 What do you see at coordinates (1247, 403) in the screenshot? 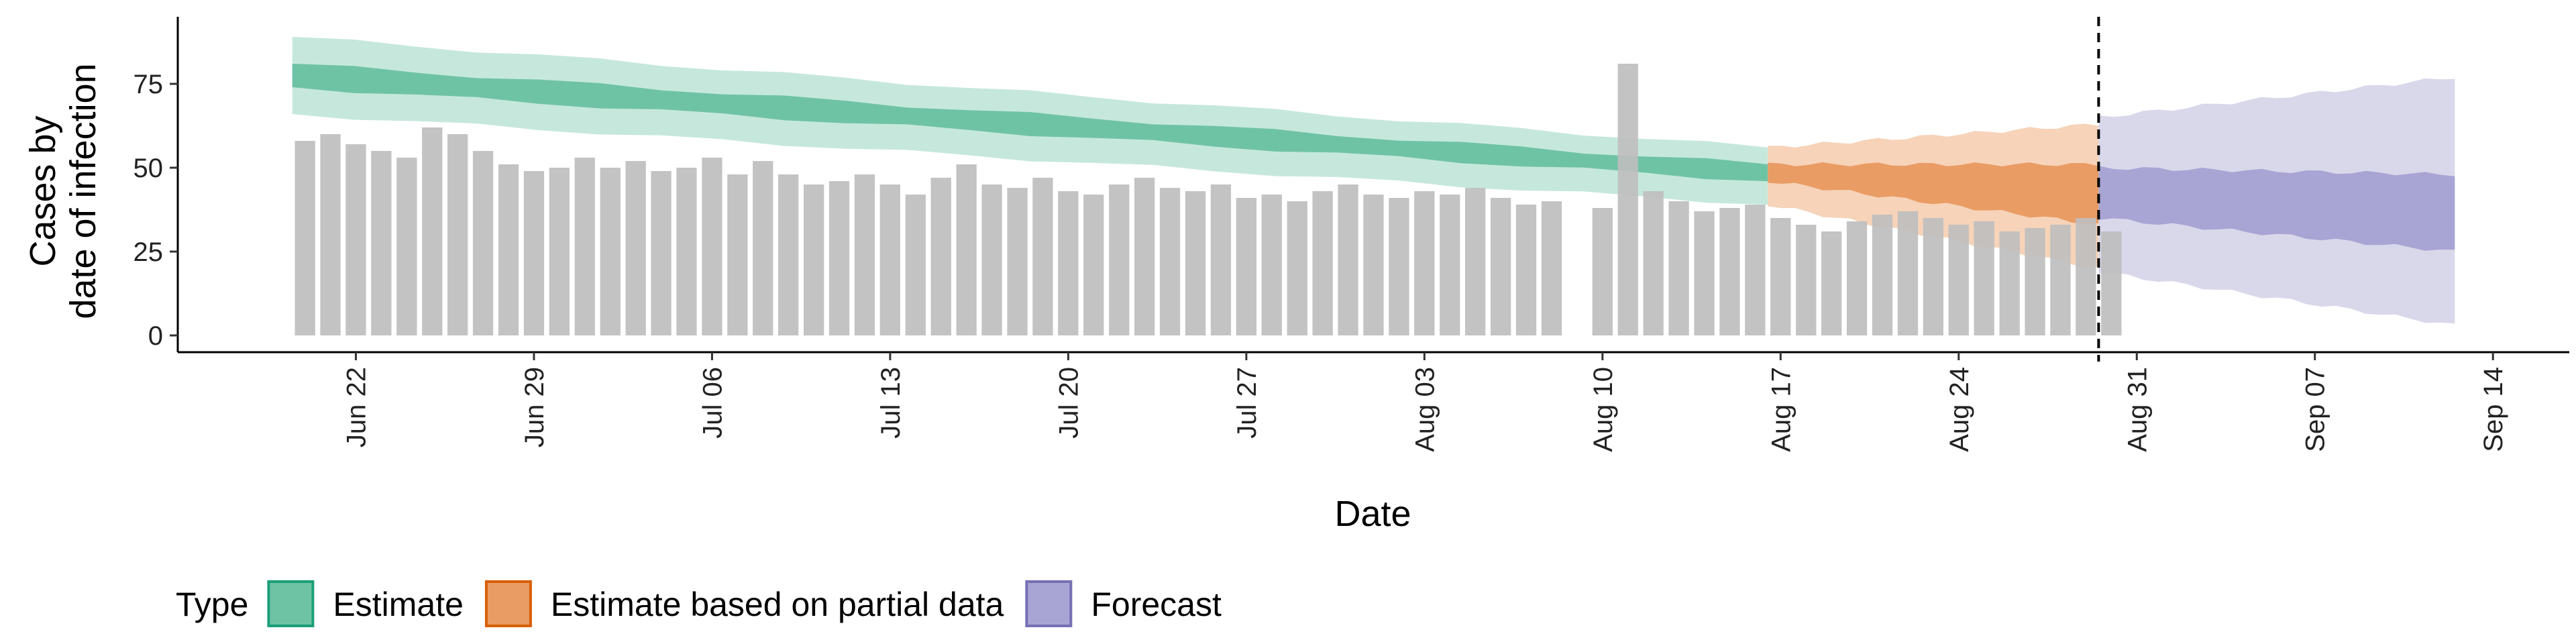
I see `x-tick-label: Jul 27` at bounding box center [1247, 403].